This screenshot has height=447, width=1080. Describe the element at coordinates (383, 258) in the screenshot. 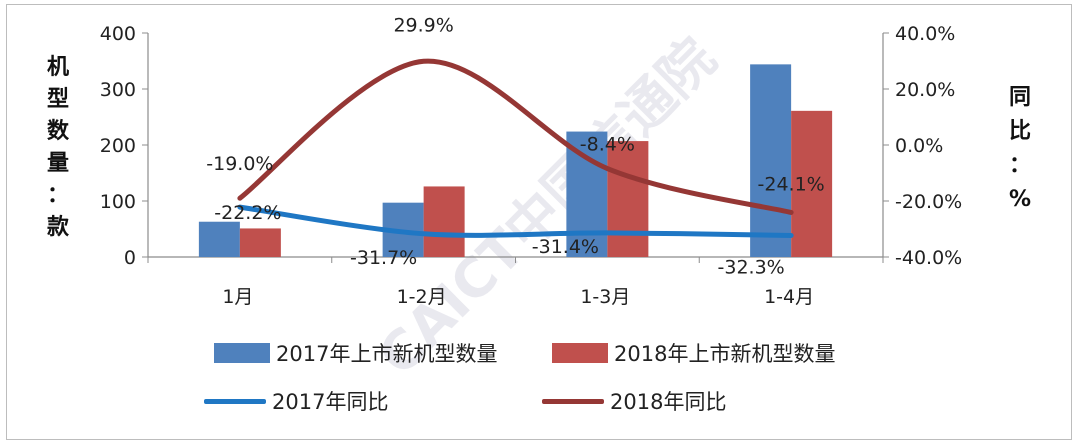

I see `data-label-2017-yoy: -31.7%` at that location.